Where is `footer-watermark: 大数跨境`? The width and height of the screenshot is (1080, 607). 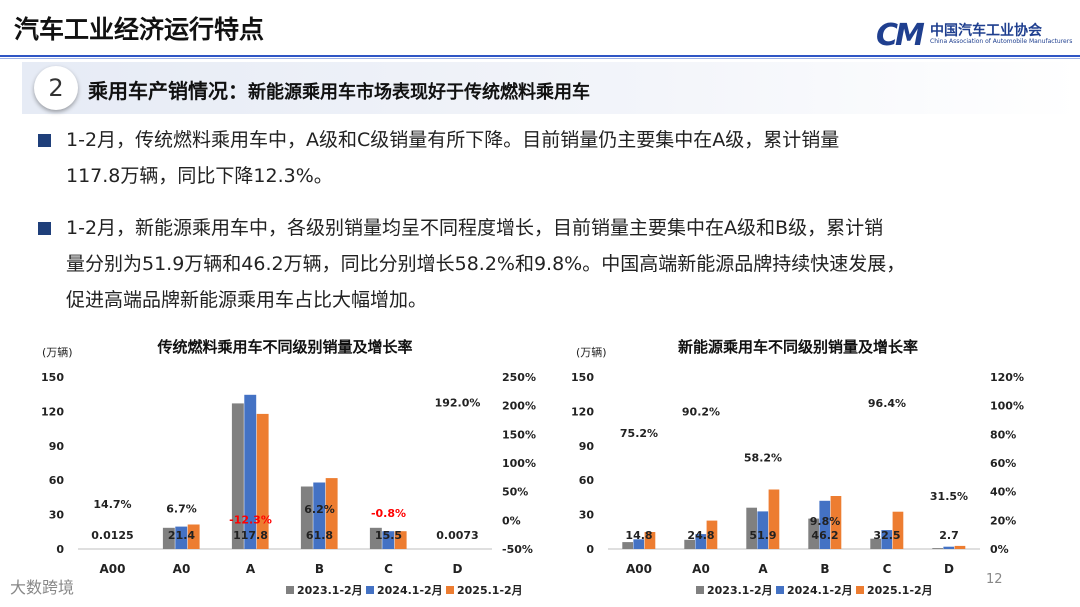
footer-watermark: 大数跨境 is located at coordinates (42, 587).